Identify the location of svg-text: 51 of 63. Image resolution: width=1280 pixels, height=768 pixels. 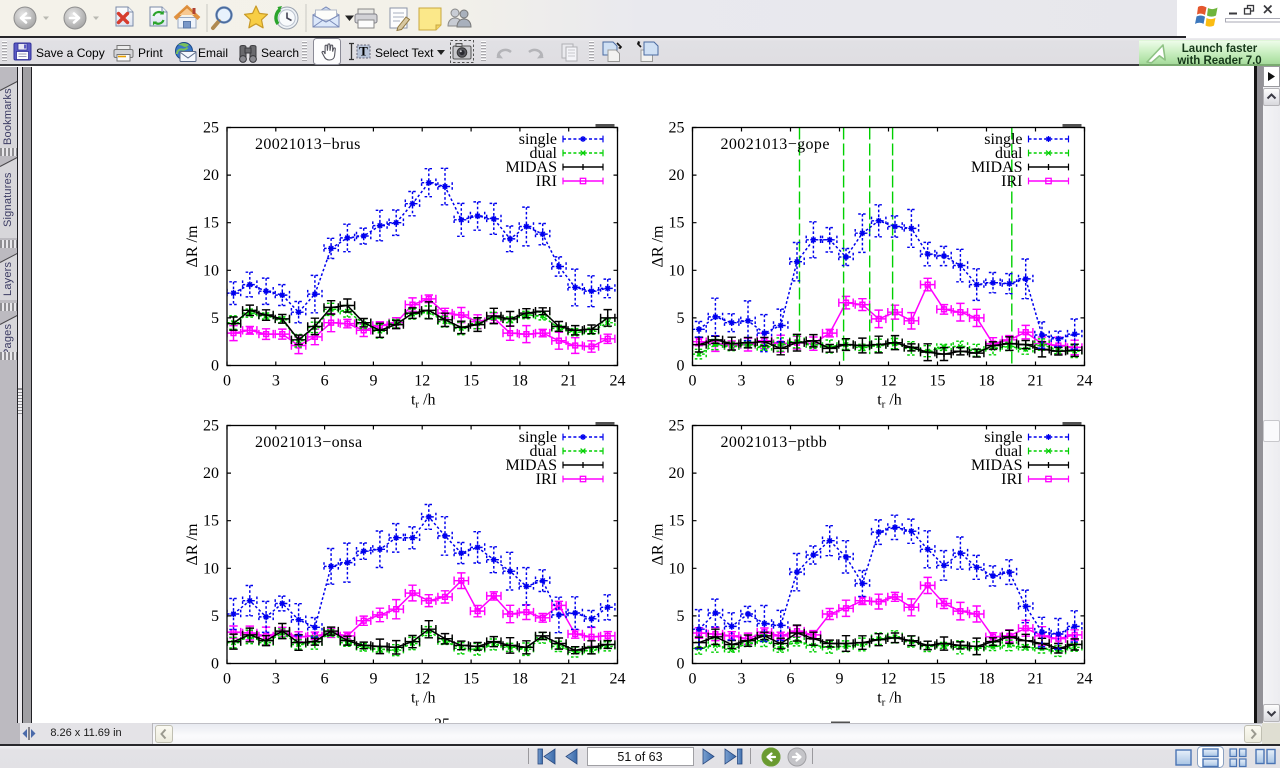
(639, 757).